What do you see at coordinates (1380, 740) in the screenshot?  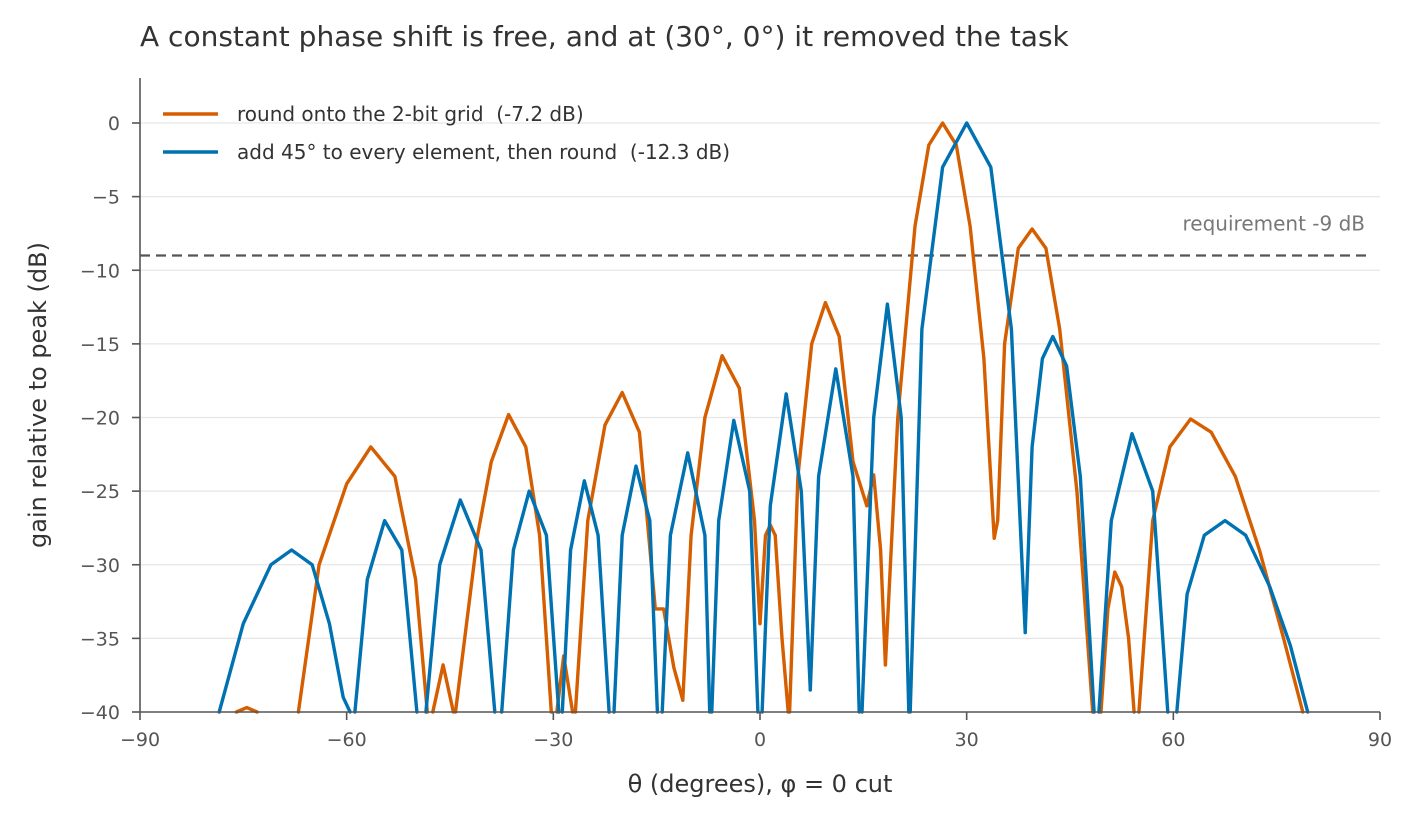 I see `x-tick-label: 90` at bounding box center [1380, 740].